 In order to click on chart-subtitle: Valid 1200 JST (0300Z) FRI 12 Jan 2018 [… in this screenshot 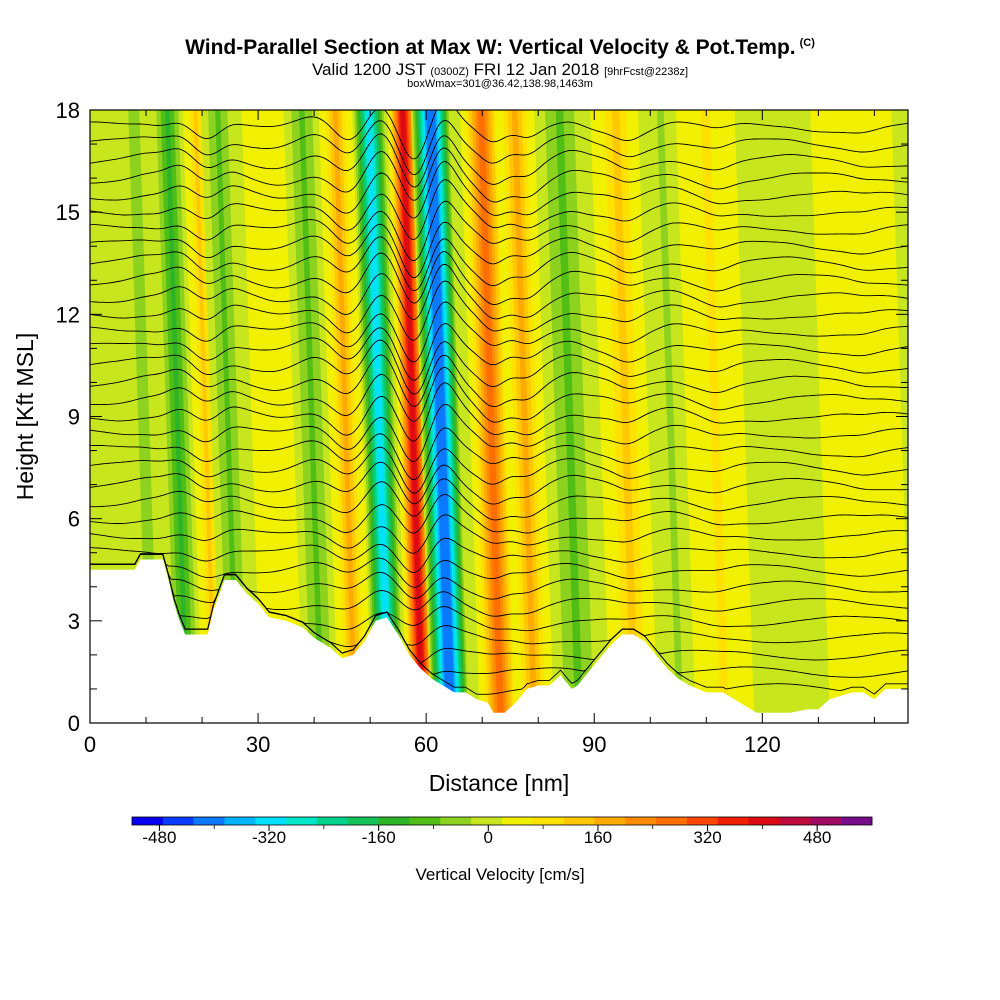, I will do `click(500, 70)`.